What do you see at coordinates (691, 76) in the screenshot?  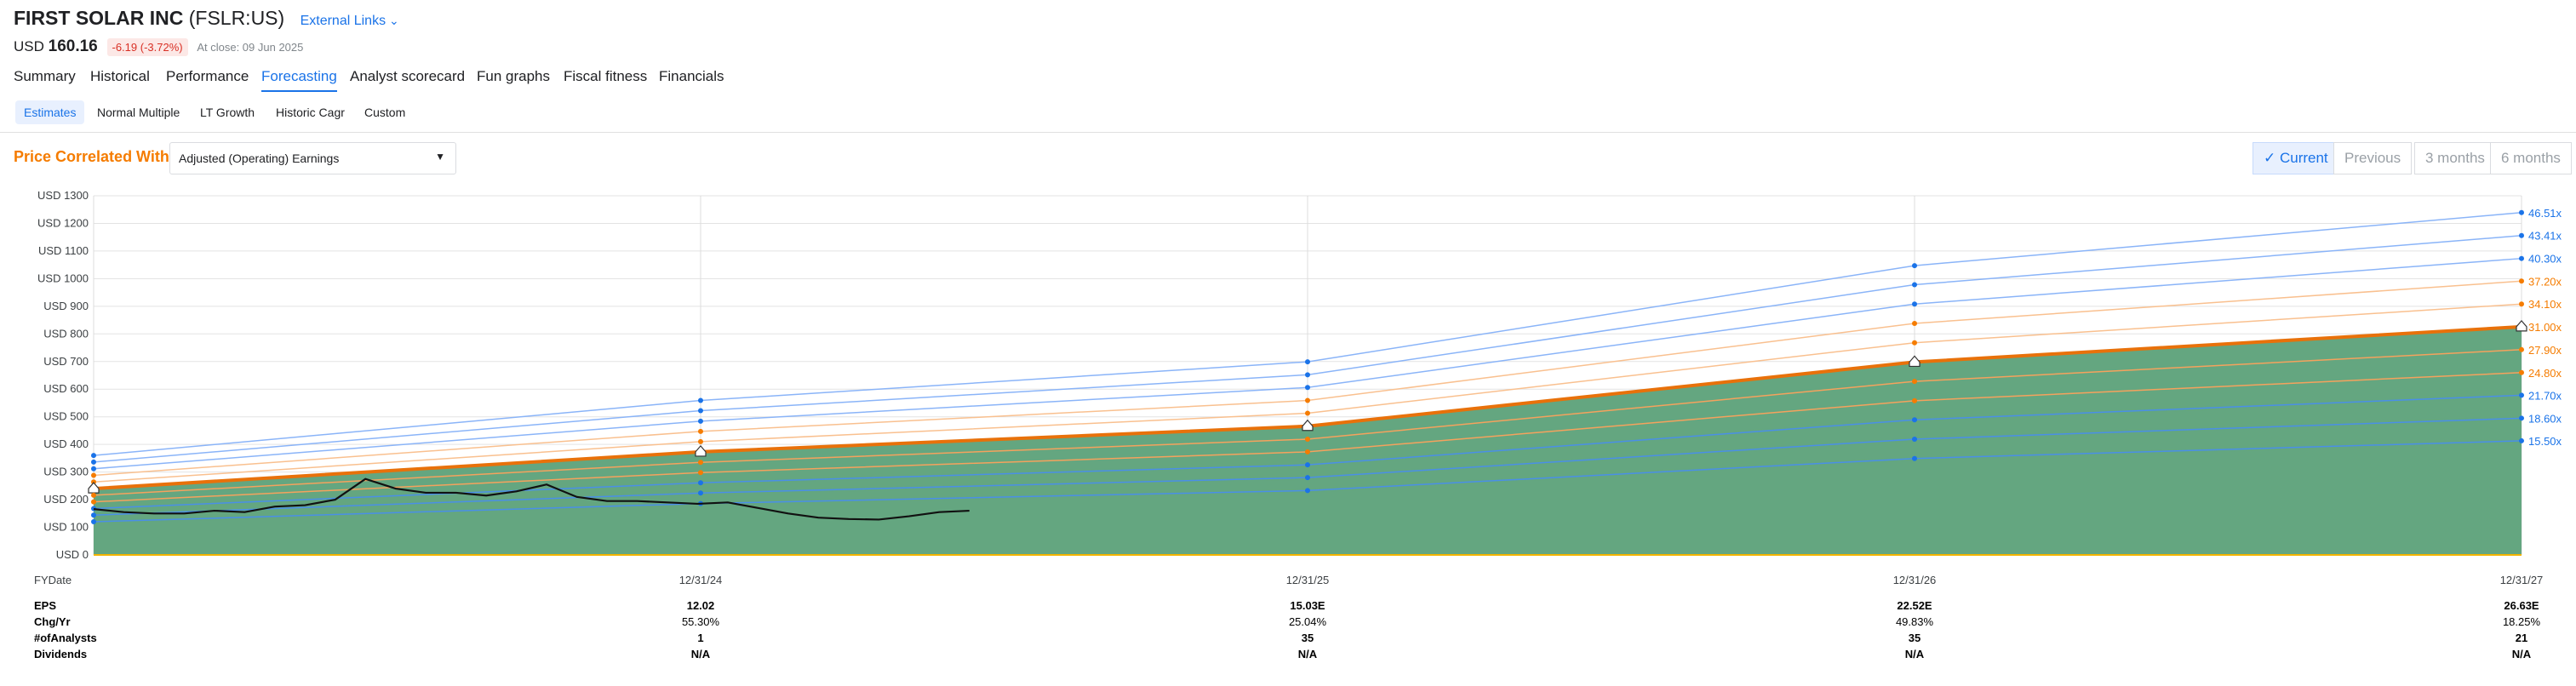 I see `tab: Financials` at bounding box center [691, 76].